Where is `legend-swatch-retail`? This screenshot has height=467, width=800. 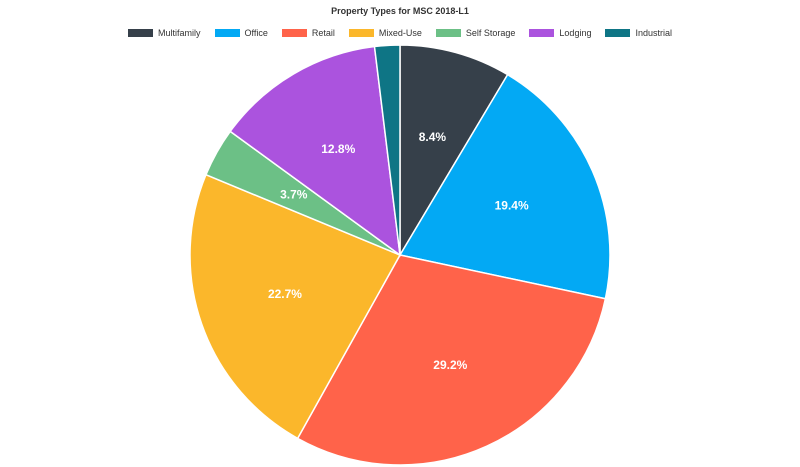
legend-swatch-retail is located at coordinates (294, 33).